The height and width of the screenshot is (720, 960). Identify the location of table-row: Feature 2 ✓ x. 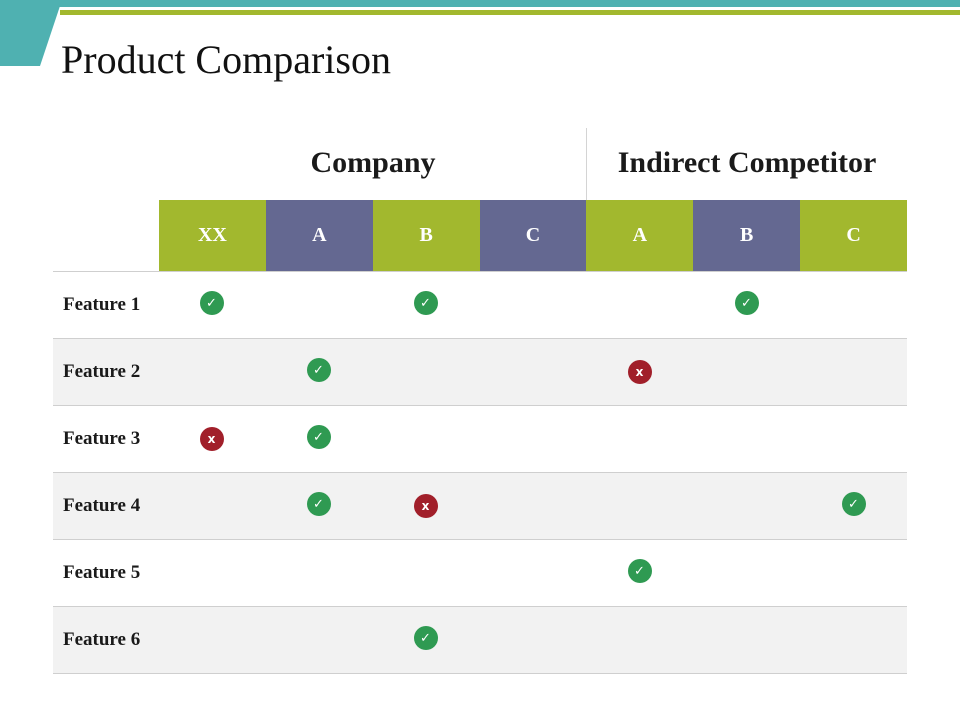
(480, 371).